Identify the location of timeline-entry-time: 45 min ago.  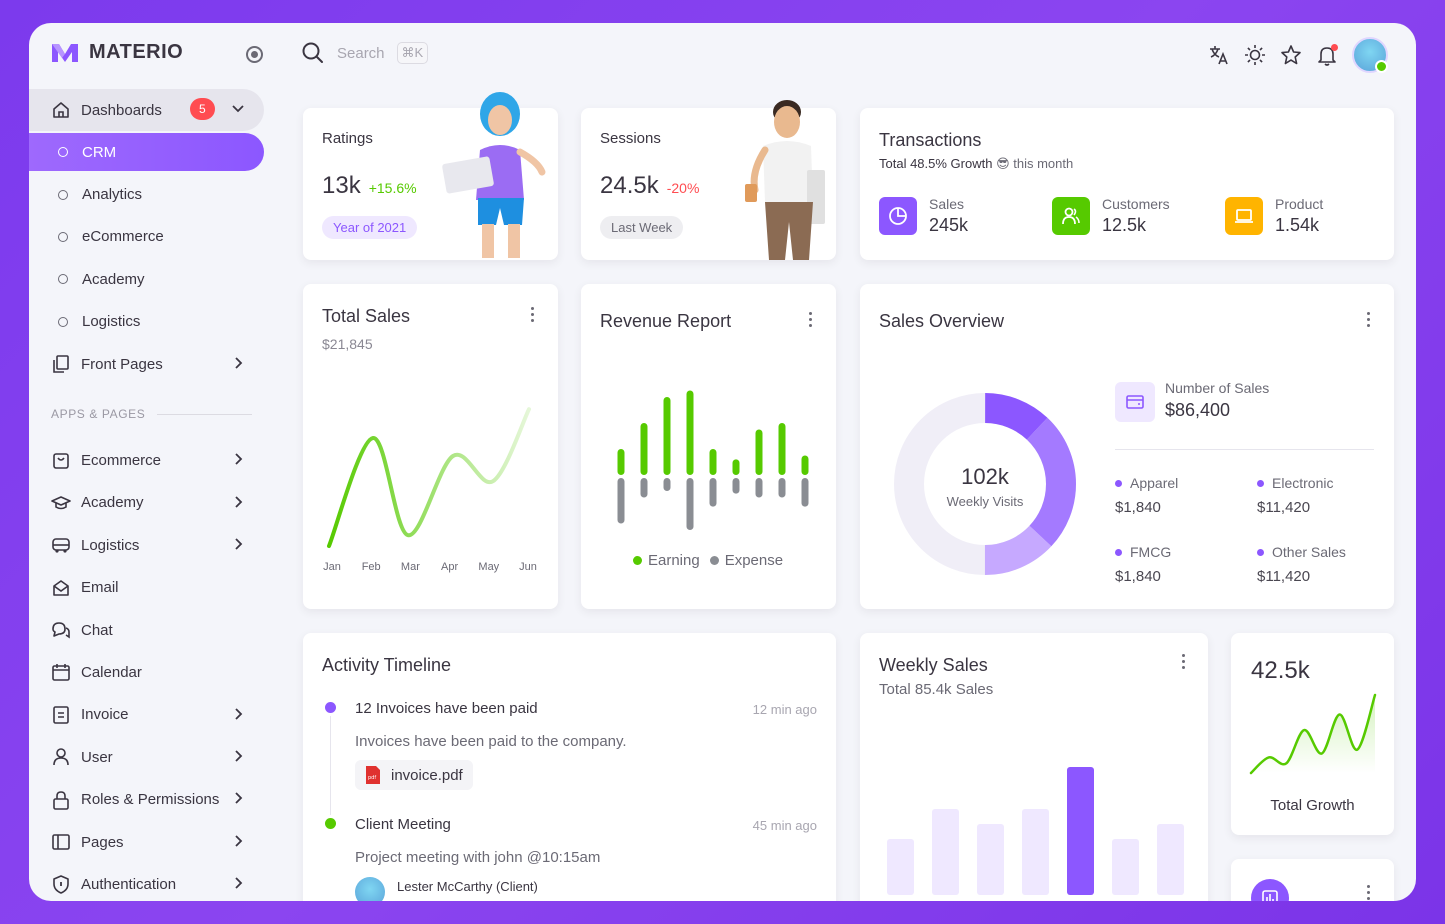
(784, 825).